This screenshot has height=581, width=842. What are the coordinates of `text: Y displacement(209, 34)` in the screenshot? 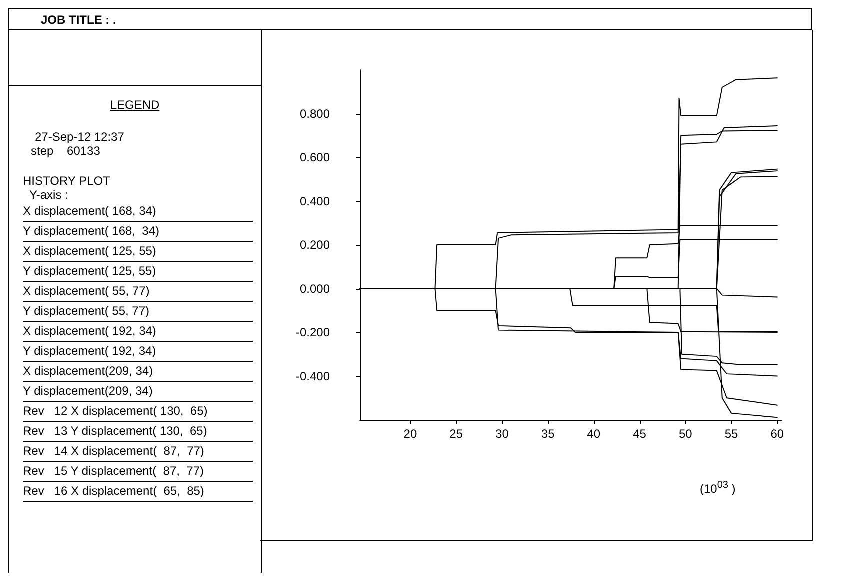 It's located at (138, 392).